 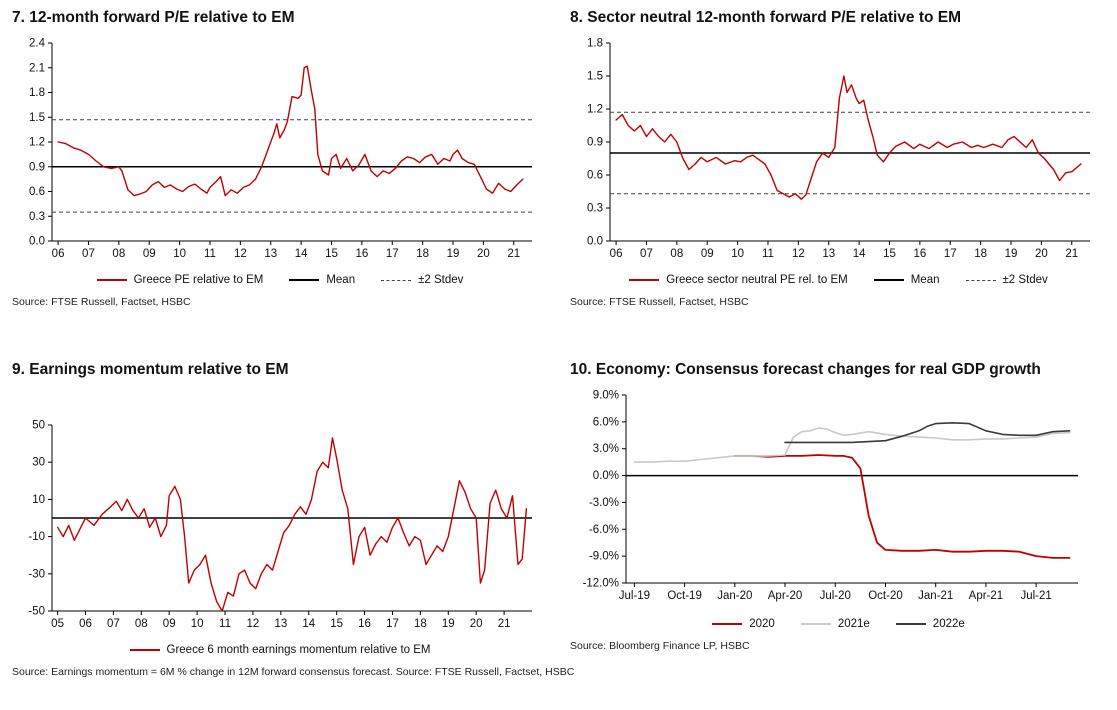 I want to click on svg-text: Jul-20, so click(x=835, y=596).